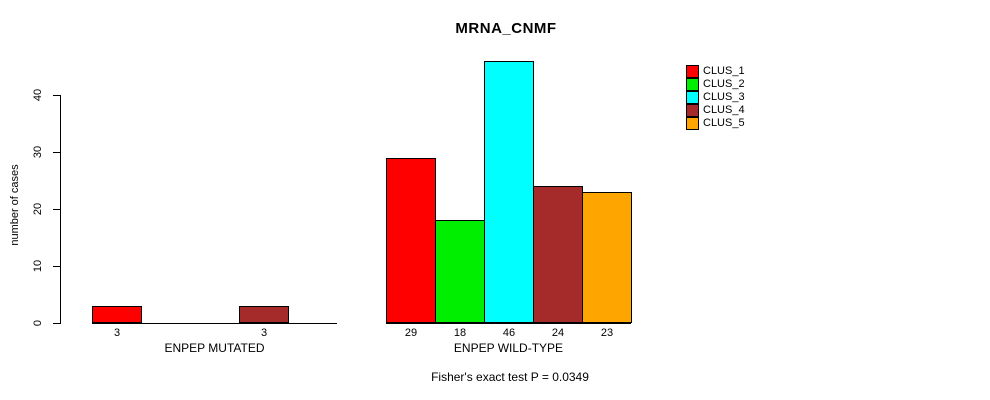 The width and height of the screenshot is (990, 400). What do you see at coordinates (509, 333) in the screenshot?
I see `bar-value-label: 46` at bounding box center [509, 333].